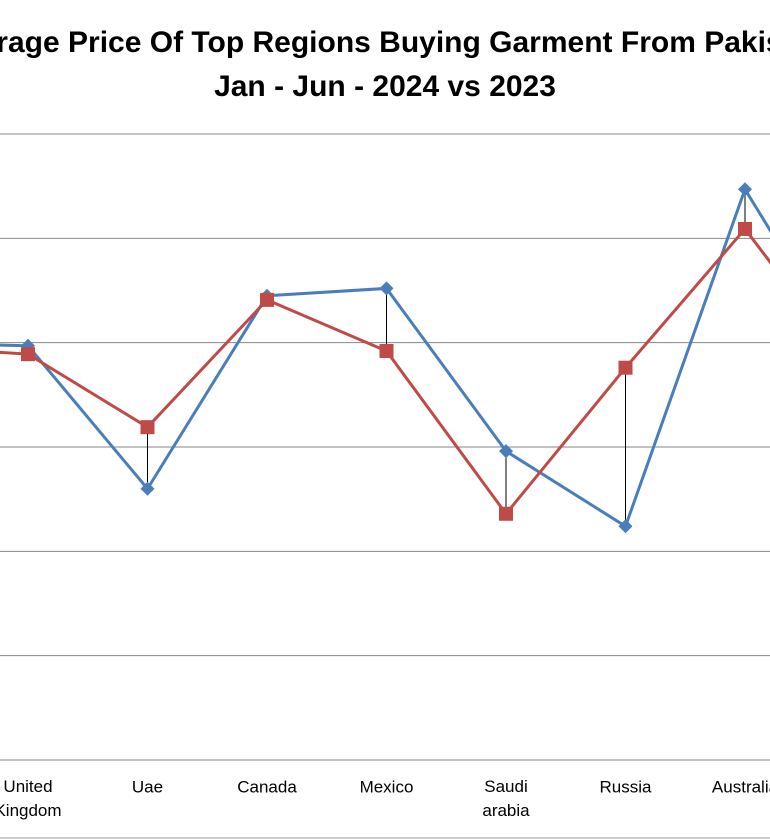 The image size is (770, 840). I want to click on x-tick-label: United Kingdom, so click(31, 798).